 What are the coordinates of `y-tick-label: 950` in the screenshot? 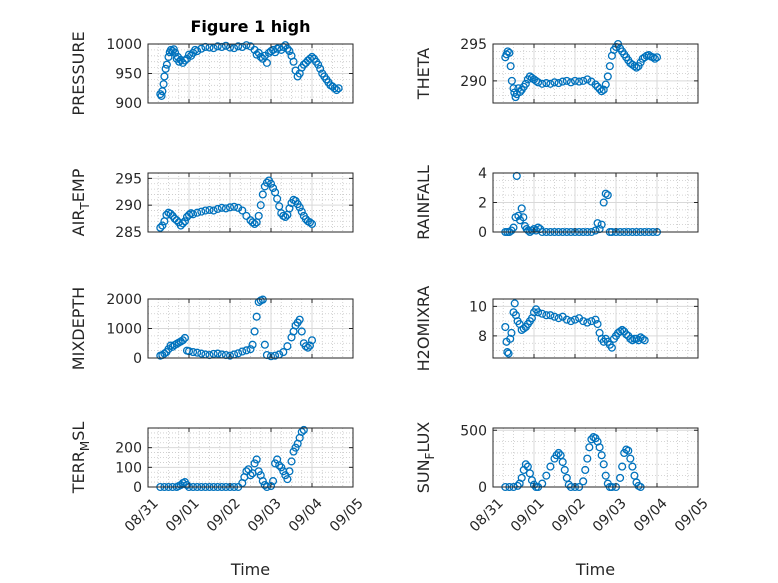 It's located at (128, 75).